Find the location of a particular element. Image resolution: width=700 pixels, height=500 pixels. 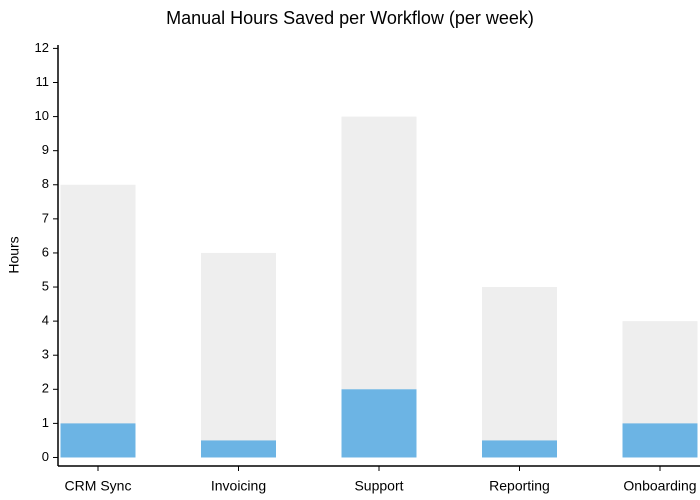

y-tick-label: 9 is located at coordinates (45, 149).